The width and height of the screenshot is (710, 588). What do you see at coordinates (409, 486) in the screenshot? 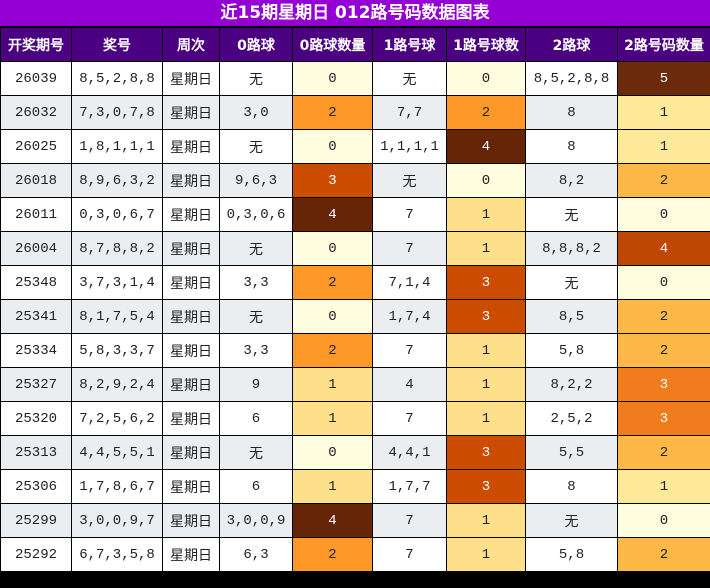
I see `cell-road1-balls: 1,7,7` at bounding box center [409, 486].